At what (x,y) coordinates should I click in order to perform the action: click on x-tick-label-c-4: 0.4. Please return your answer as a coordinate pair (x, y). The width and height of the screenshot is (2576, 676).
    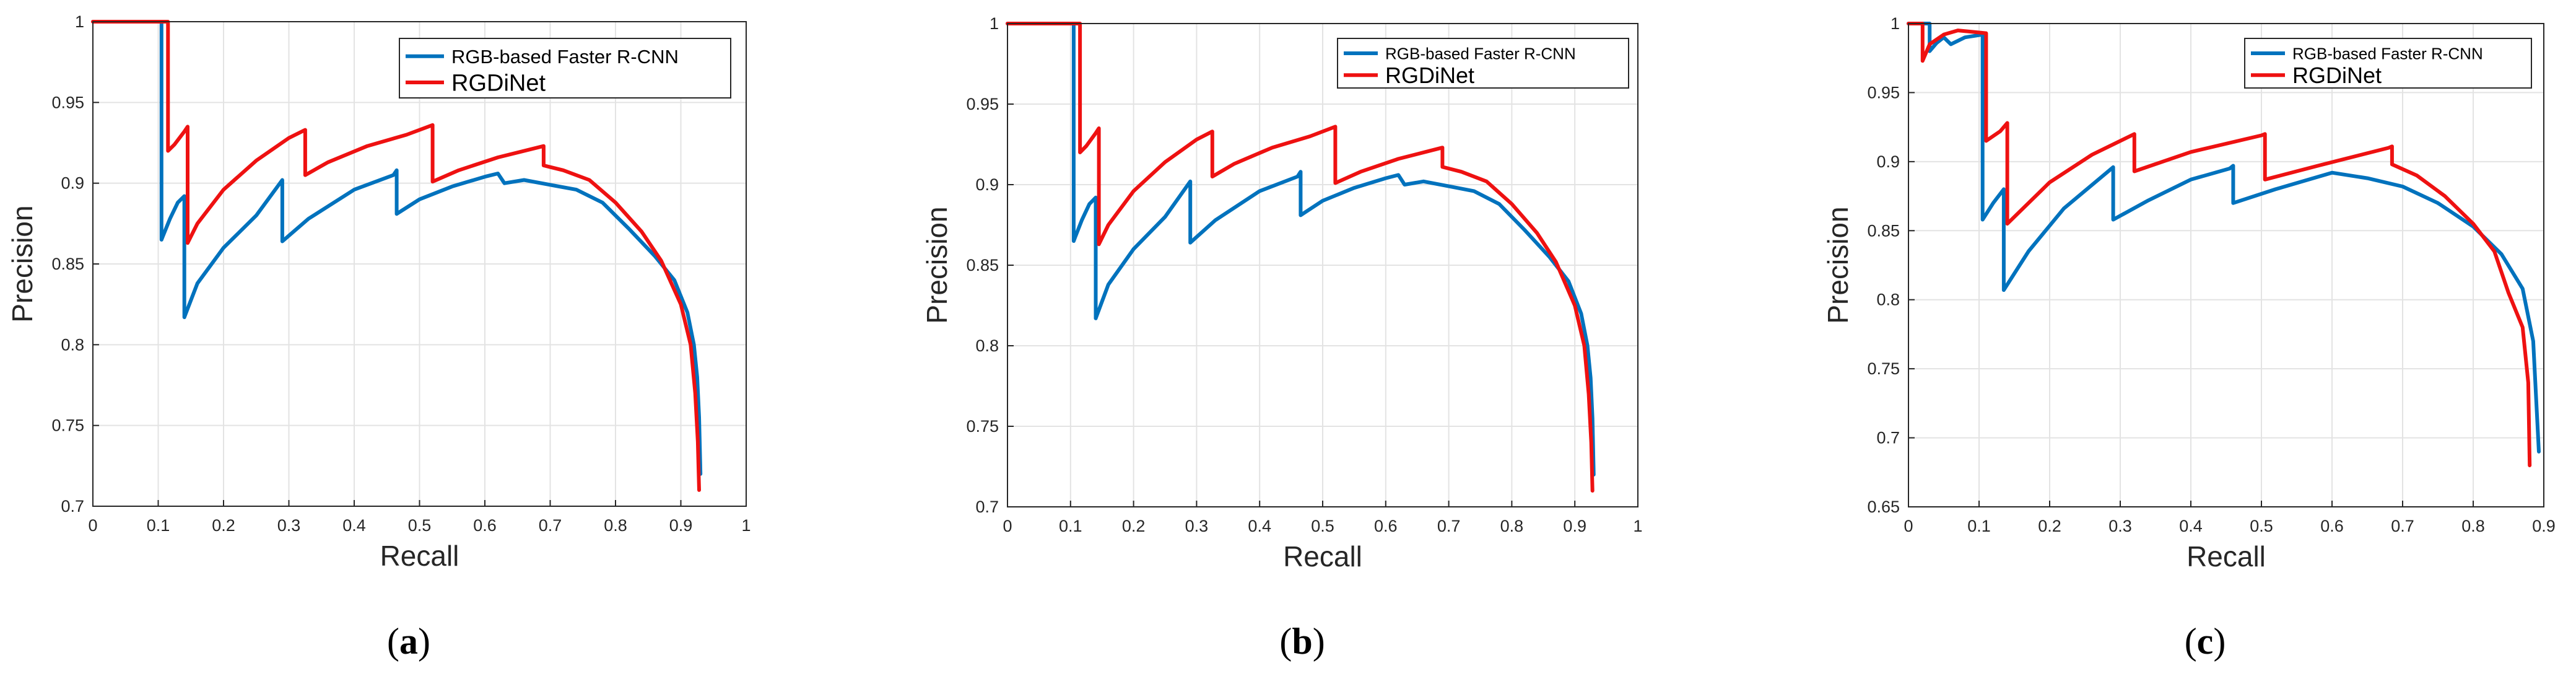
    Looking at the image, I should click on (2191, 526).